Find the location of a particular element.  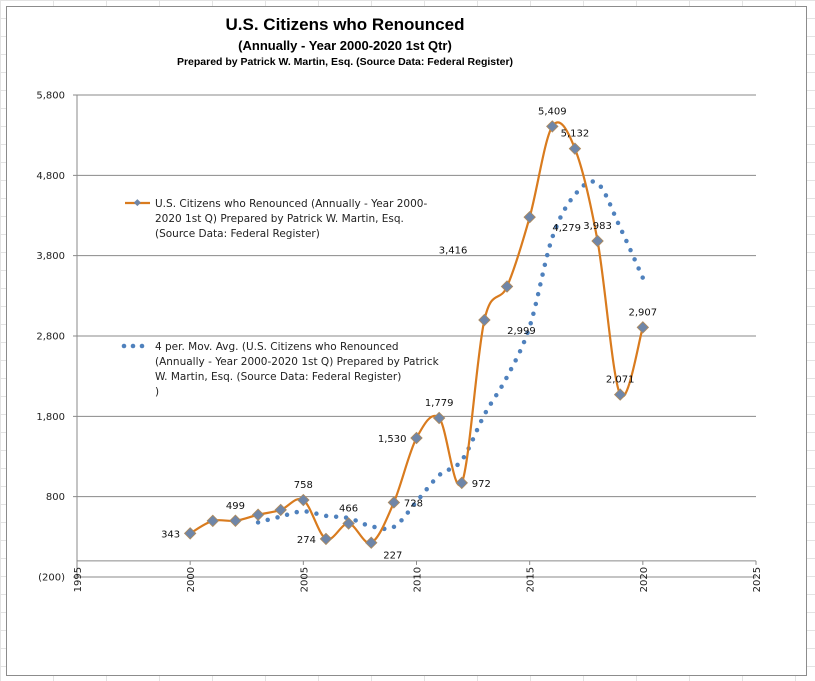

x-axis-ticks: 1995 2000 2005 2010 2015 2020 2025 is located at coordinates (418, 576).